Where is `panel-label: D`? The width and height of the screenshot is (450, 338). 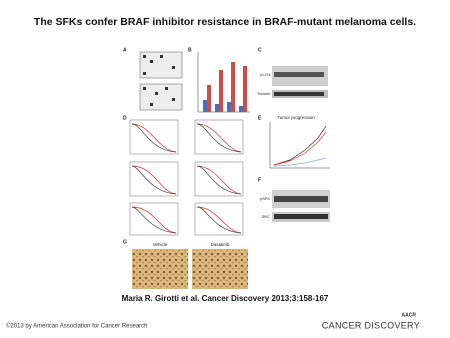 panel-label: D is located at coordinates (125, 118).